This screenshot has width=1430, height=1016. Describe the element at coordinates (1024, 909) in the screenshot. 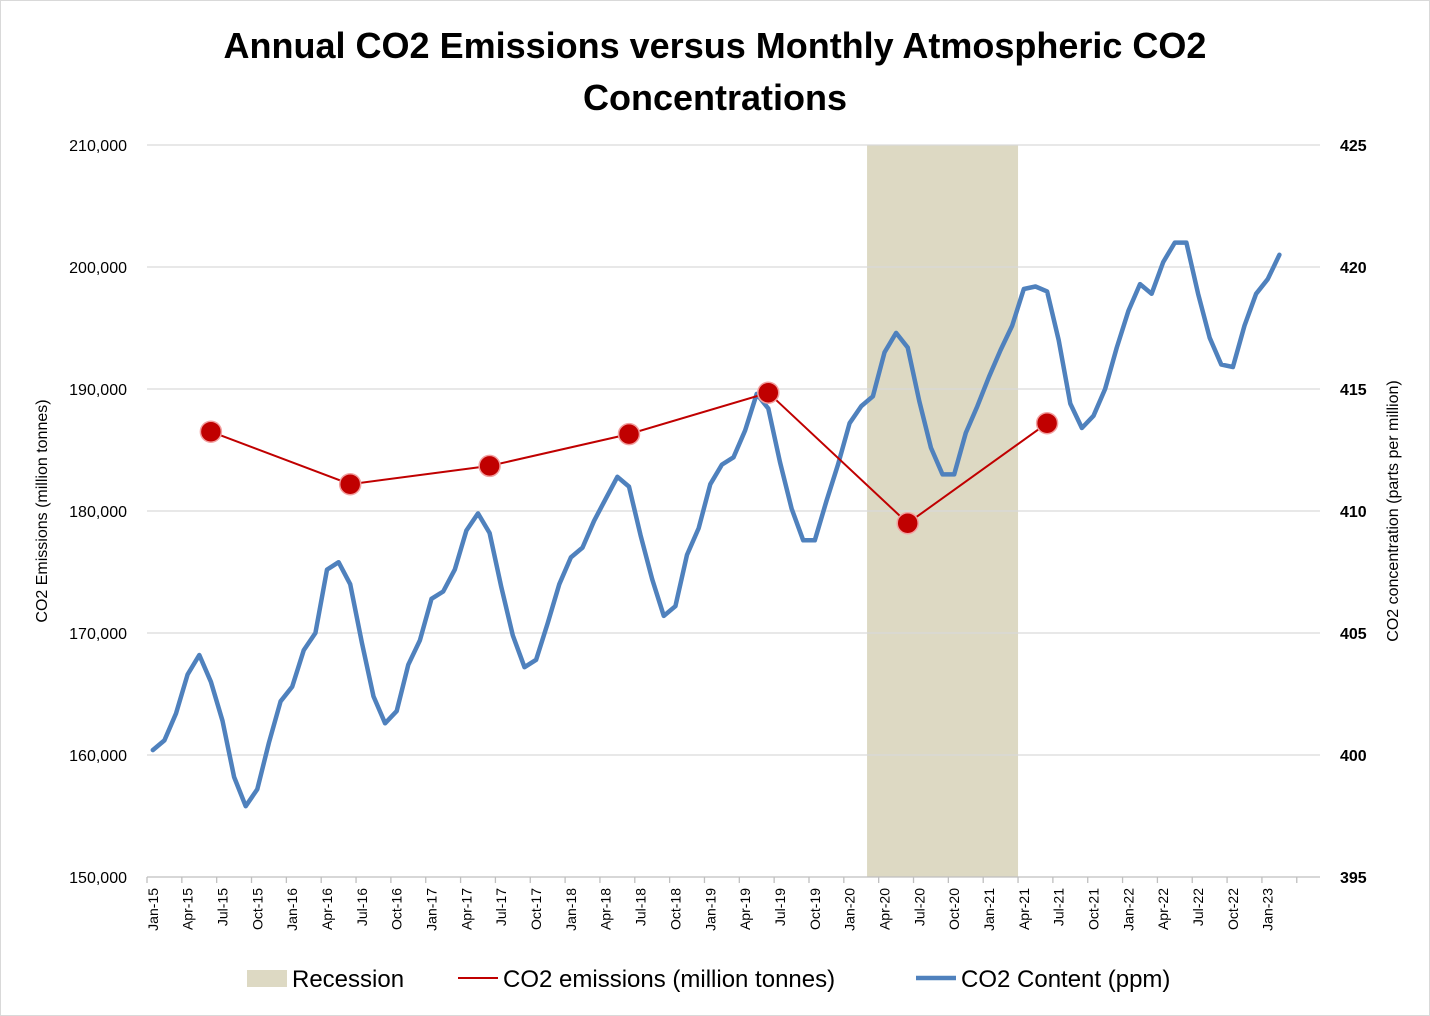

I see `x-tick-label: Apr-21` at that location.